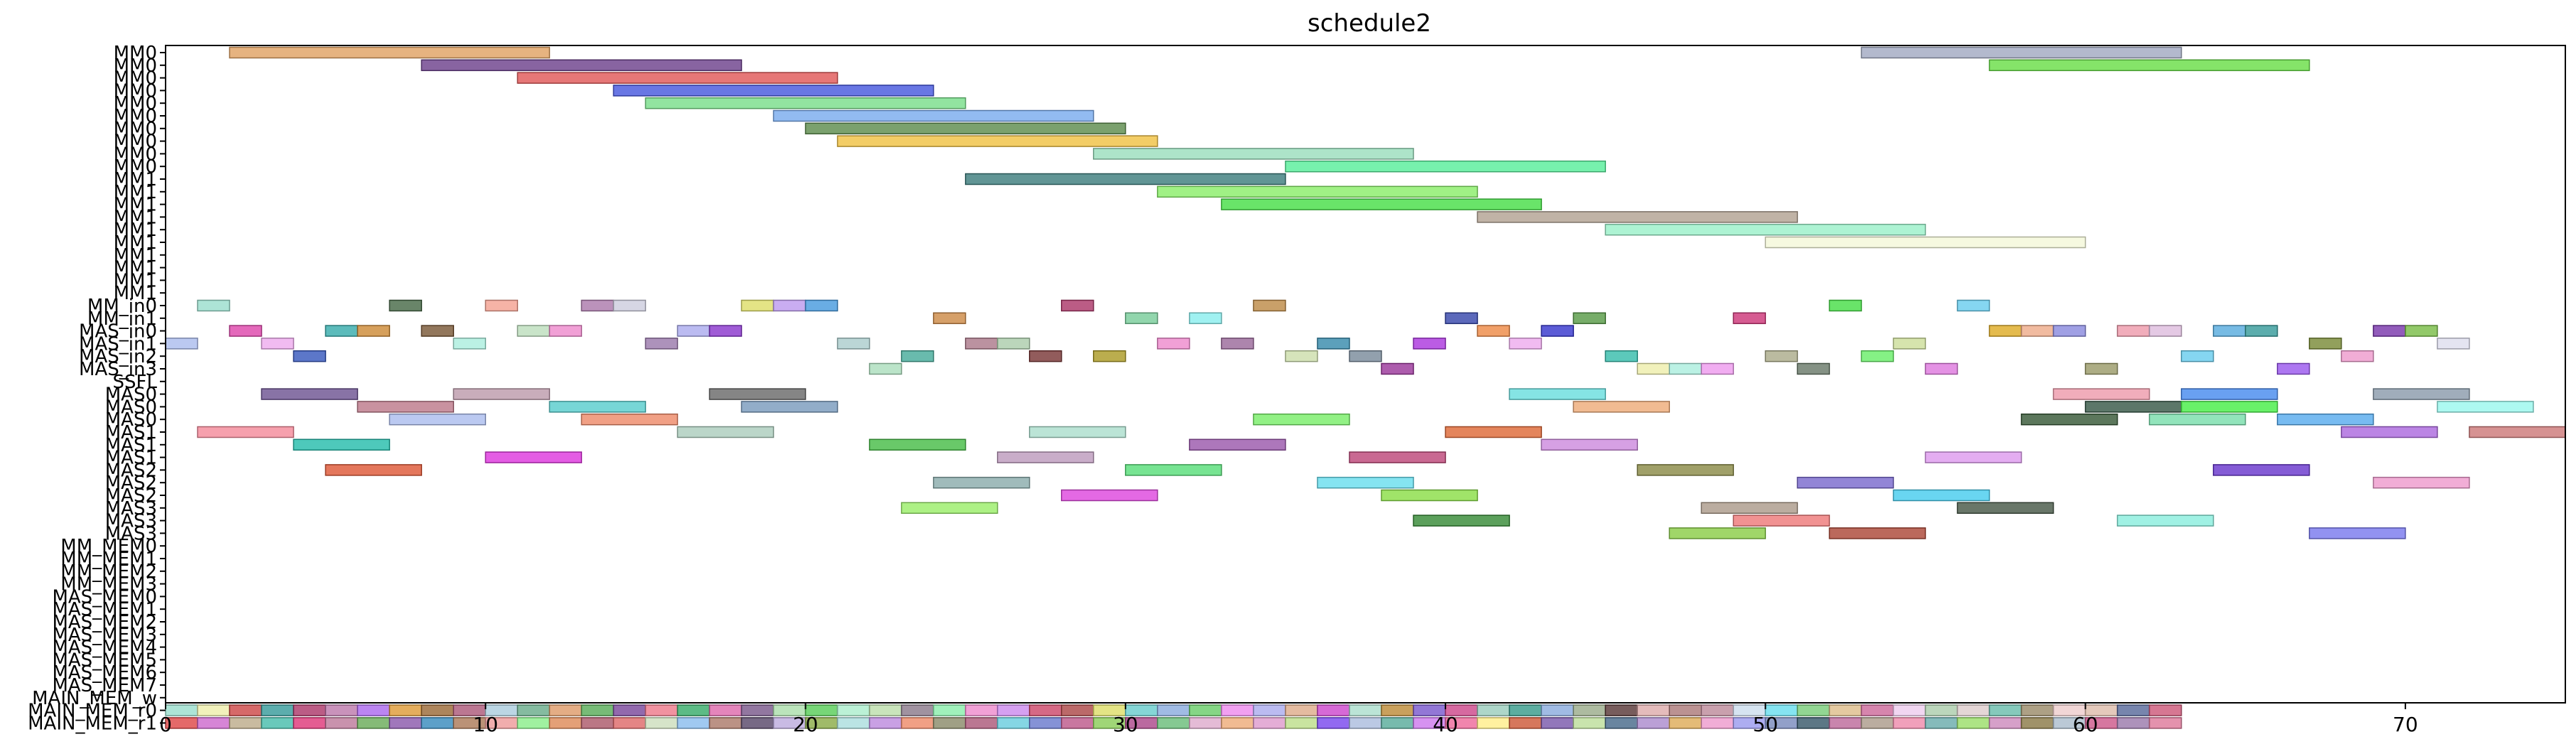  I want to click on y-tick-label: MAS_MEM5, so click(105, 660).